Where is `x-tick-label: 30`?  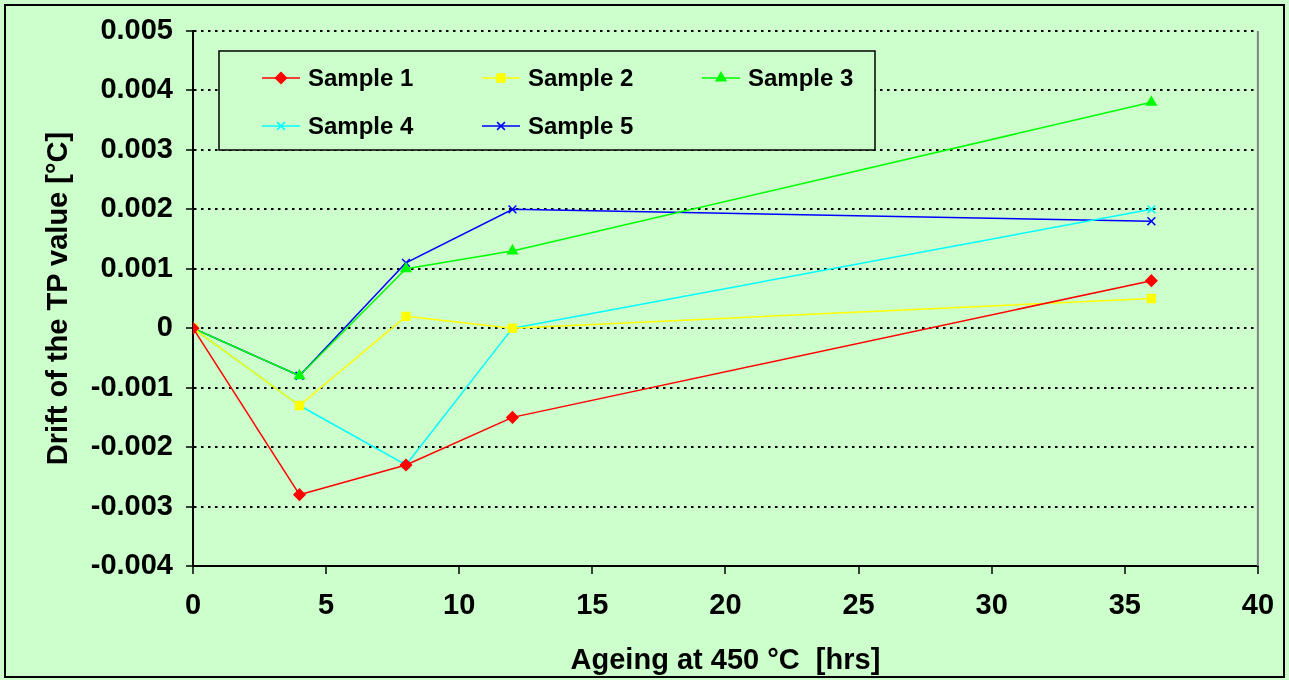 x-tick-label: 30 is located at coordinates (991, 604).